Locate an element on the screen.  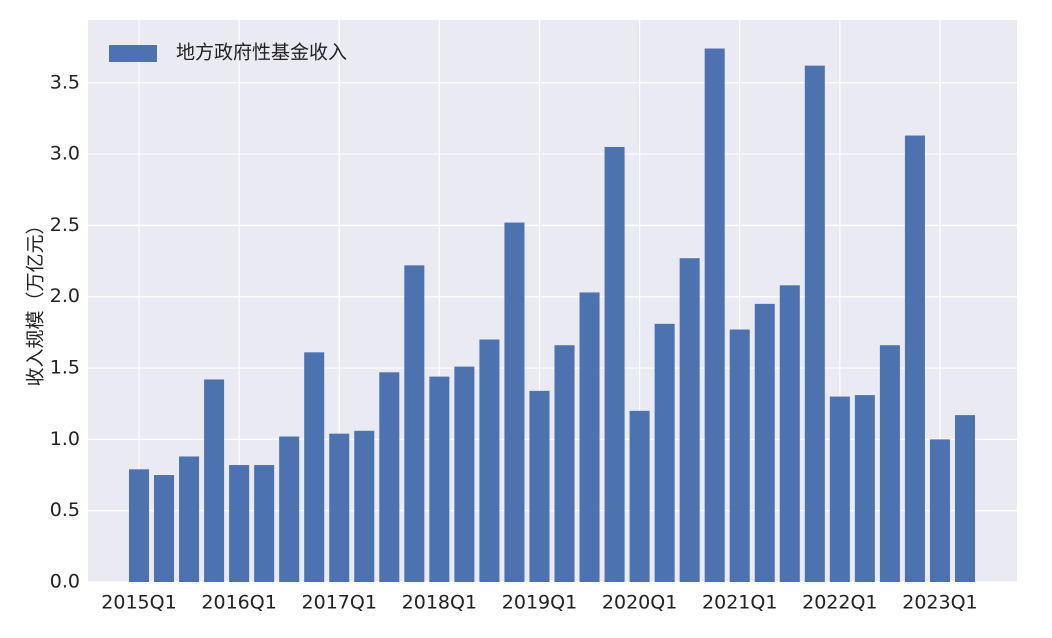
x-tick-label: 2023Q1 is located at coordinates (939, 603).